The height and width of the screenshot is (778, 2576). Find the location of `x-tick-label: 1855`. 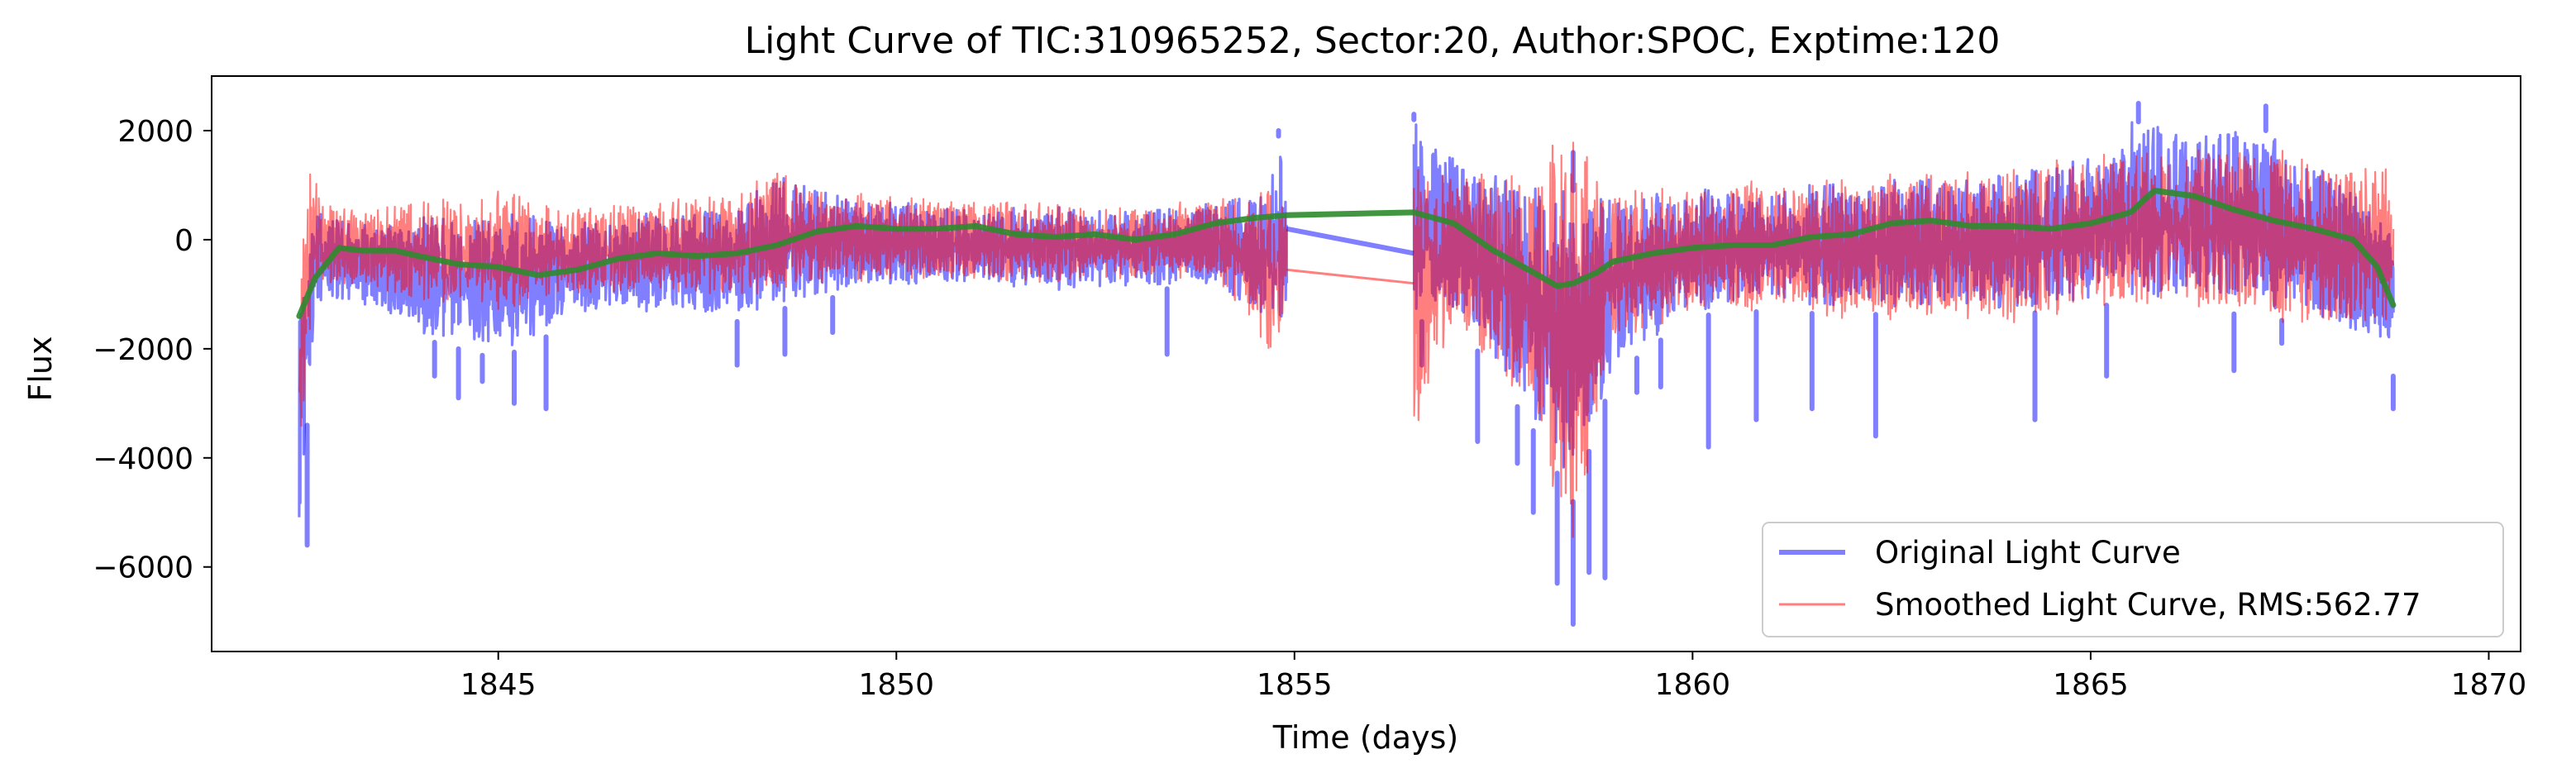

x-tick-label: 1855 is located at coordinates (1295, 685).